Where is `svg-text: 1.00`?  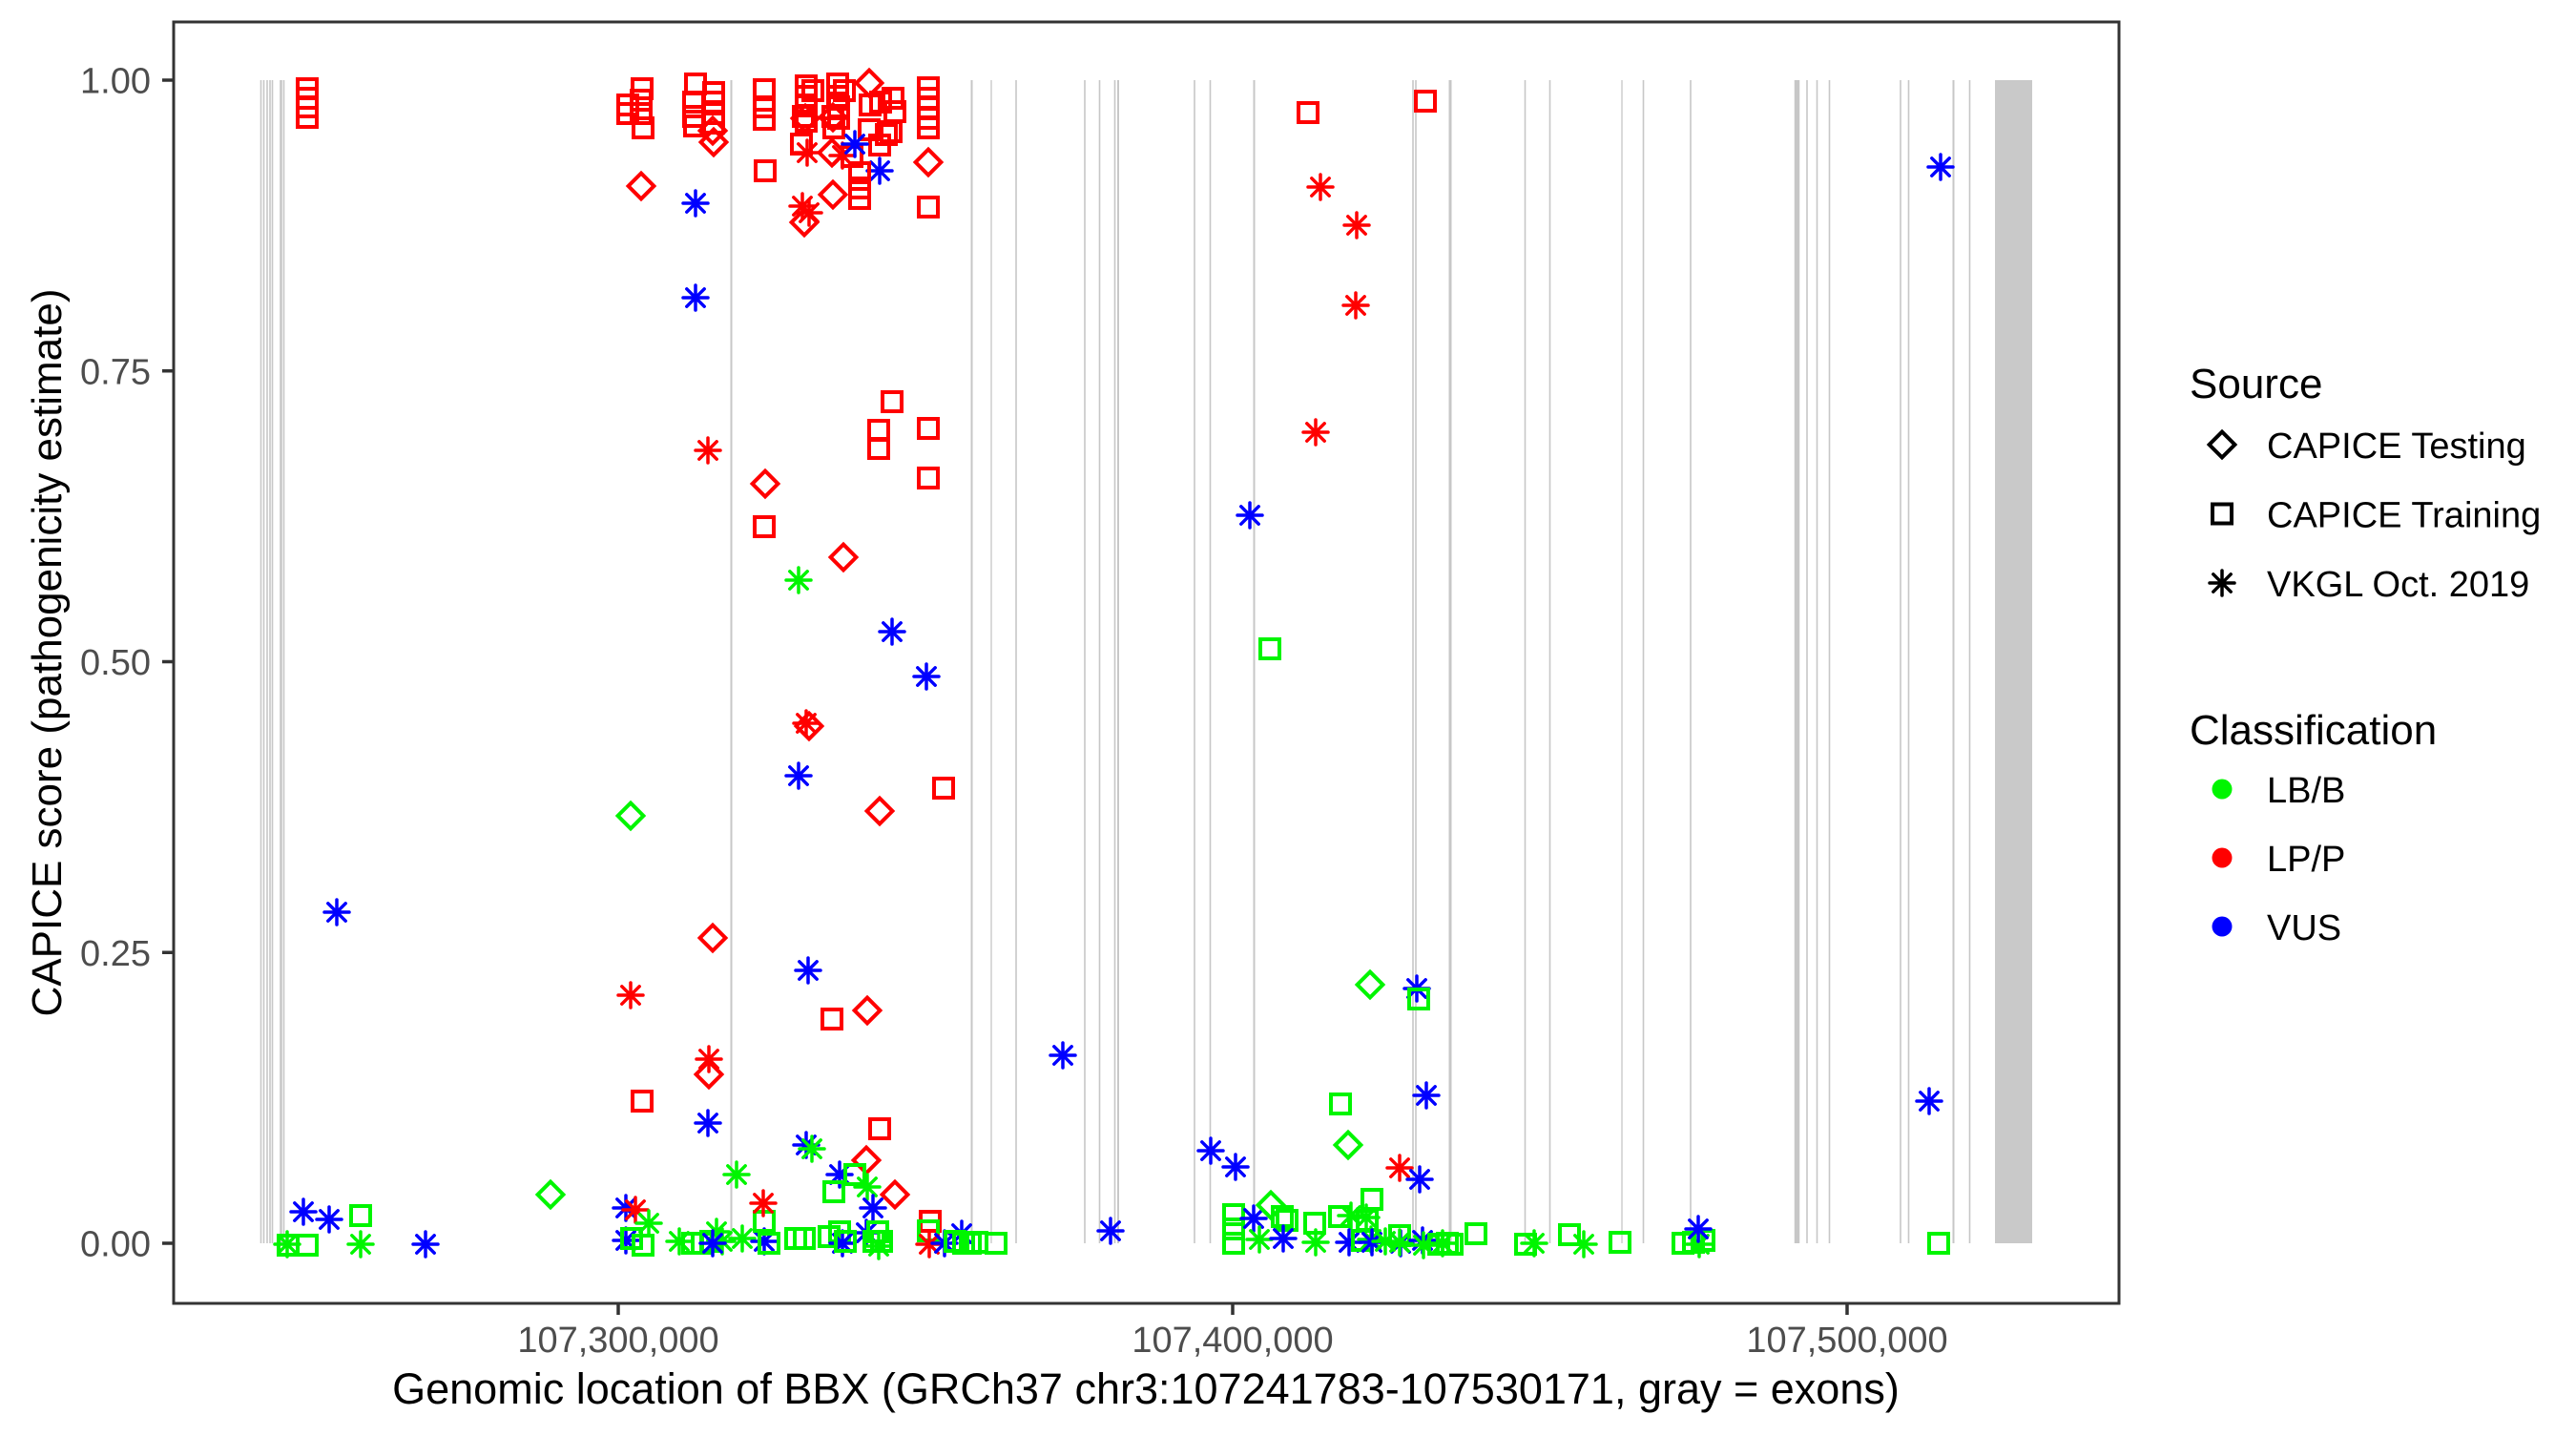 svg-text: 1.00 is located at coordinates (115, 82).